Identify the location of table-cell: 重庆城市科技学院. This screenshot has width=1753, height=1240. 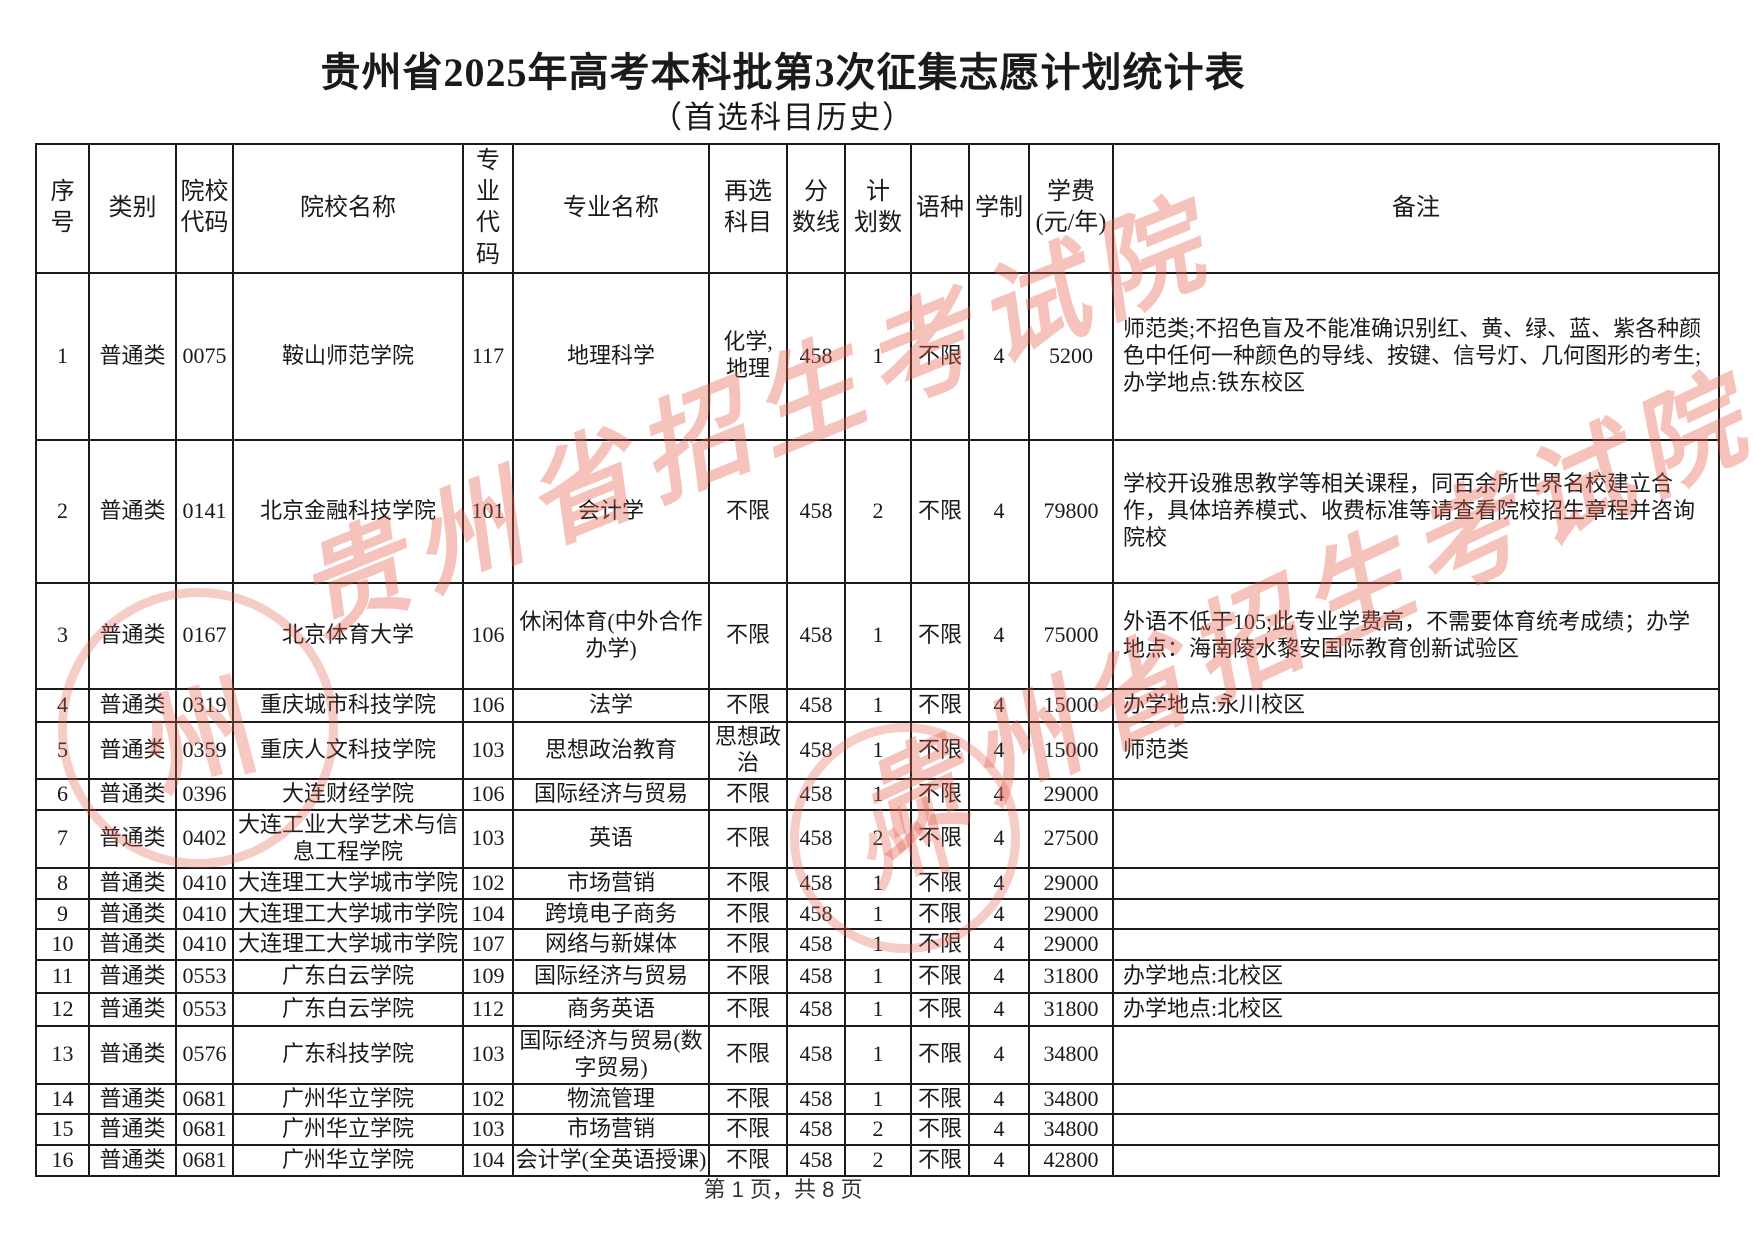
(348, 705).